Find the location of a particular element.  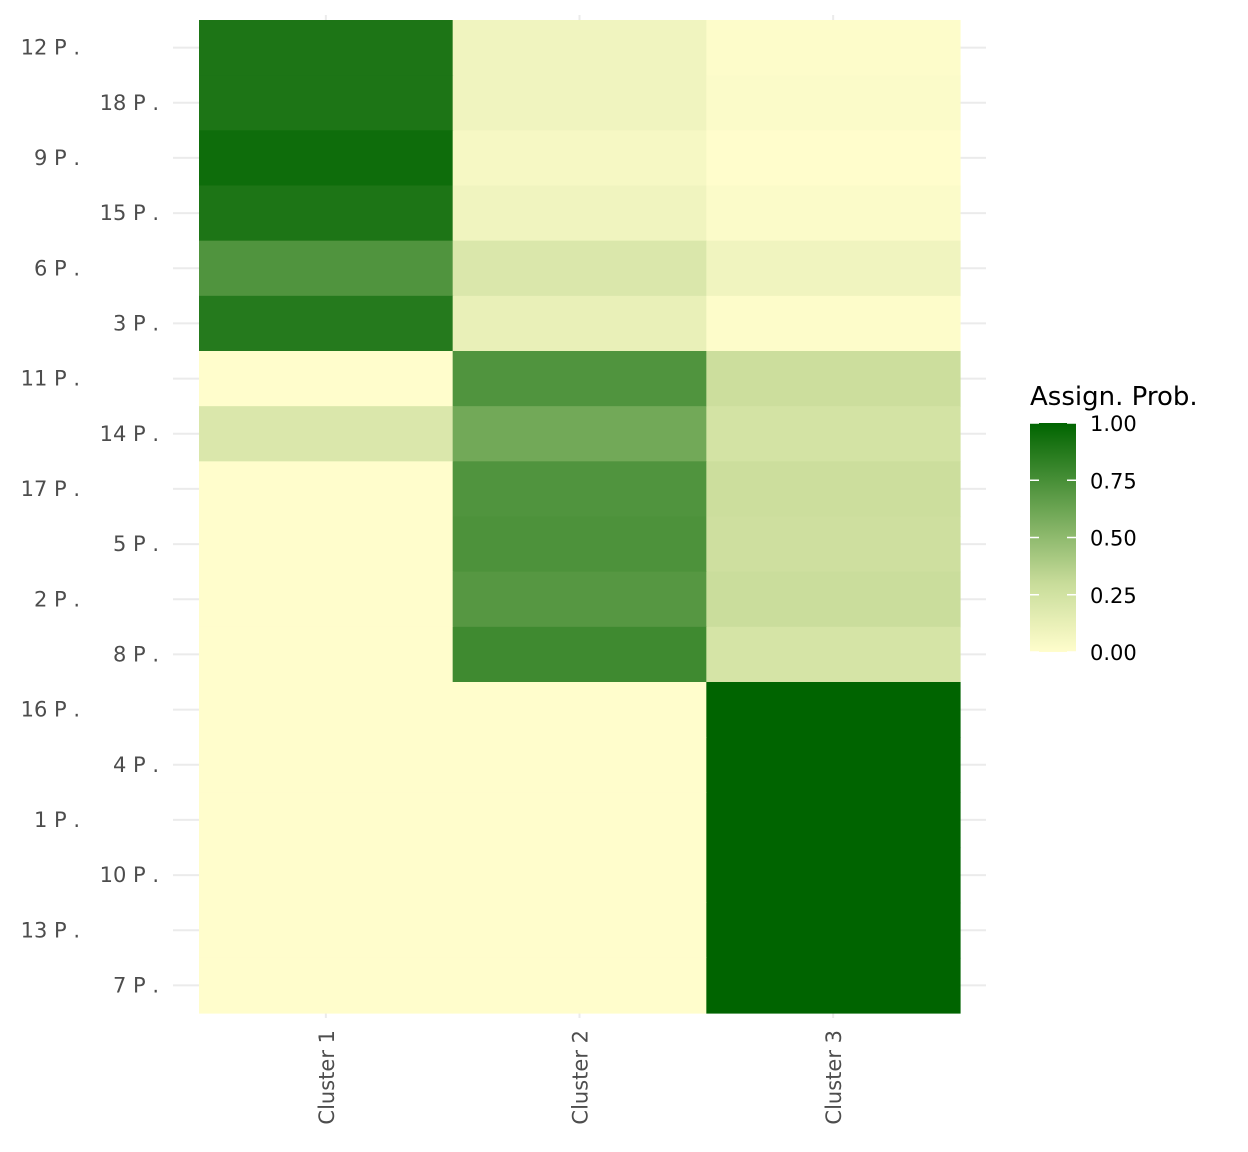

y-tick-label: 1 P . is located at coordinates (57, 820).